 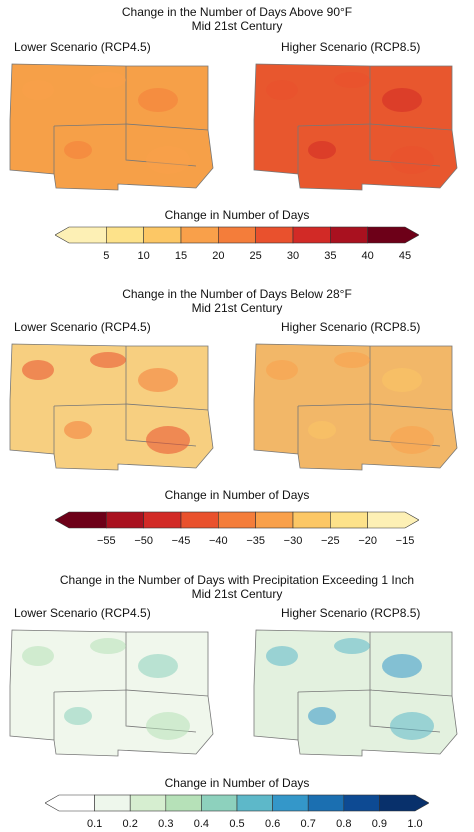 What do you see at coordinates (255, 541) in the screenshot?
I see `colorbar-tick-label: −35` at bounding box center [255, 541].